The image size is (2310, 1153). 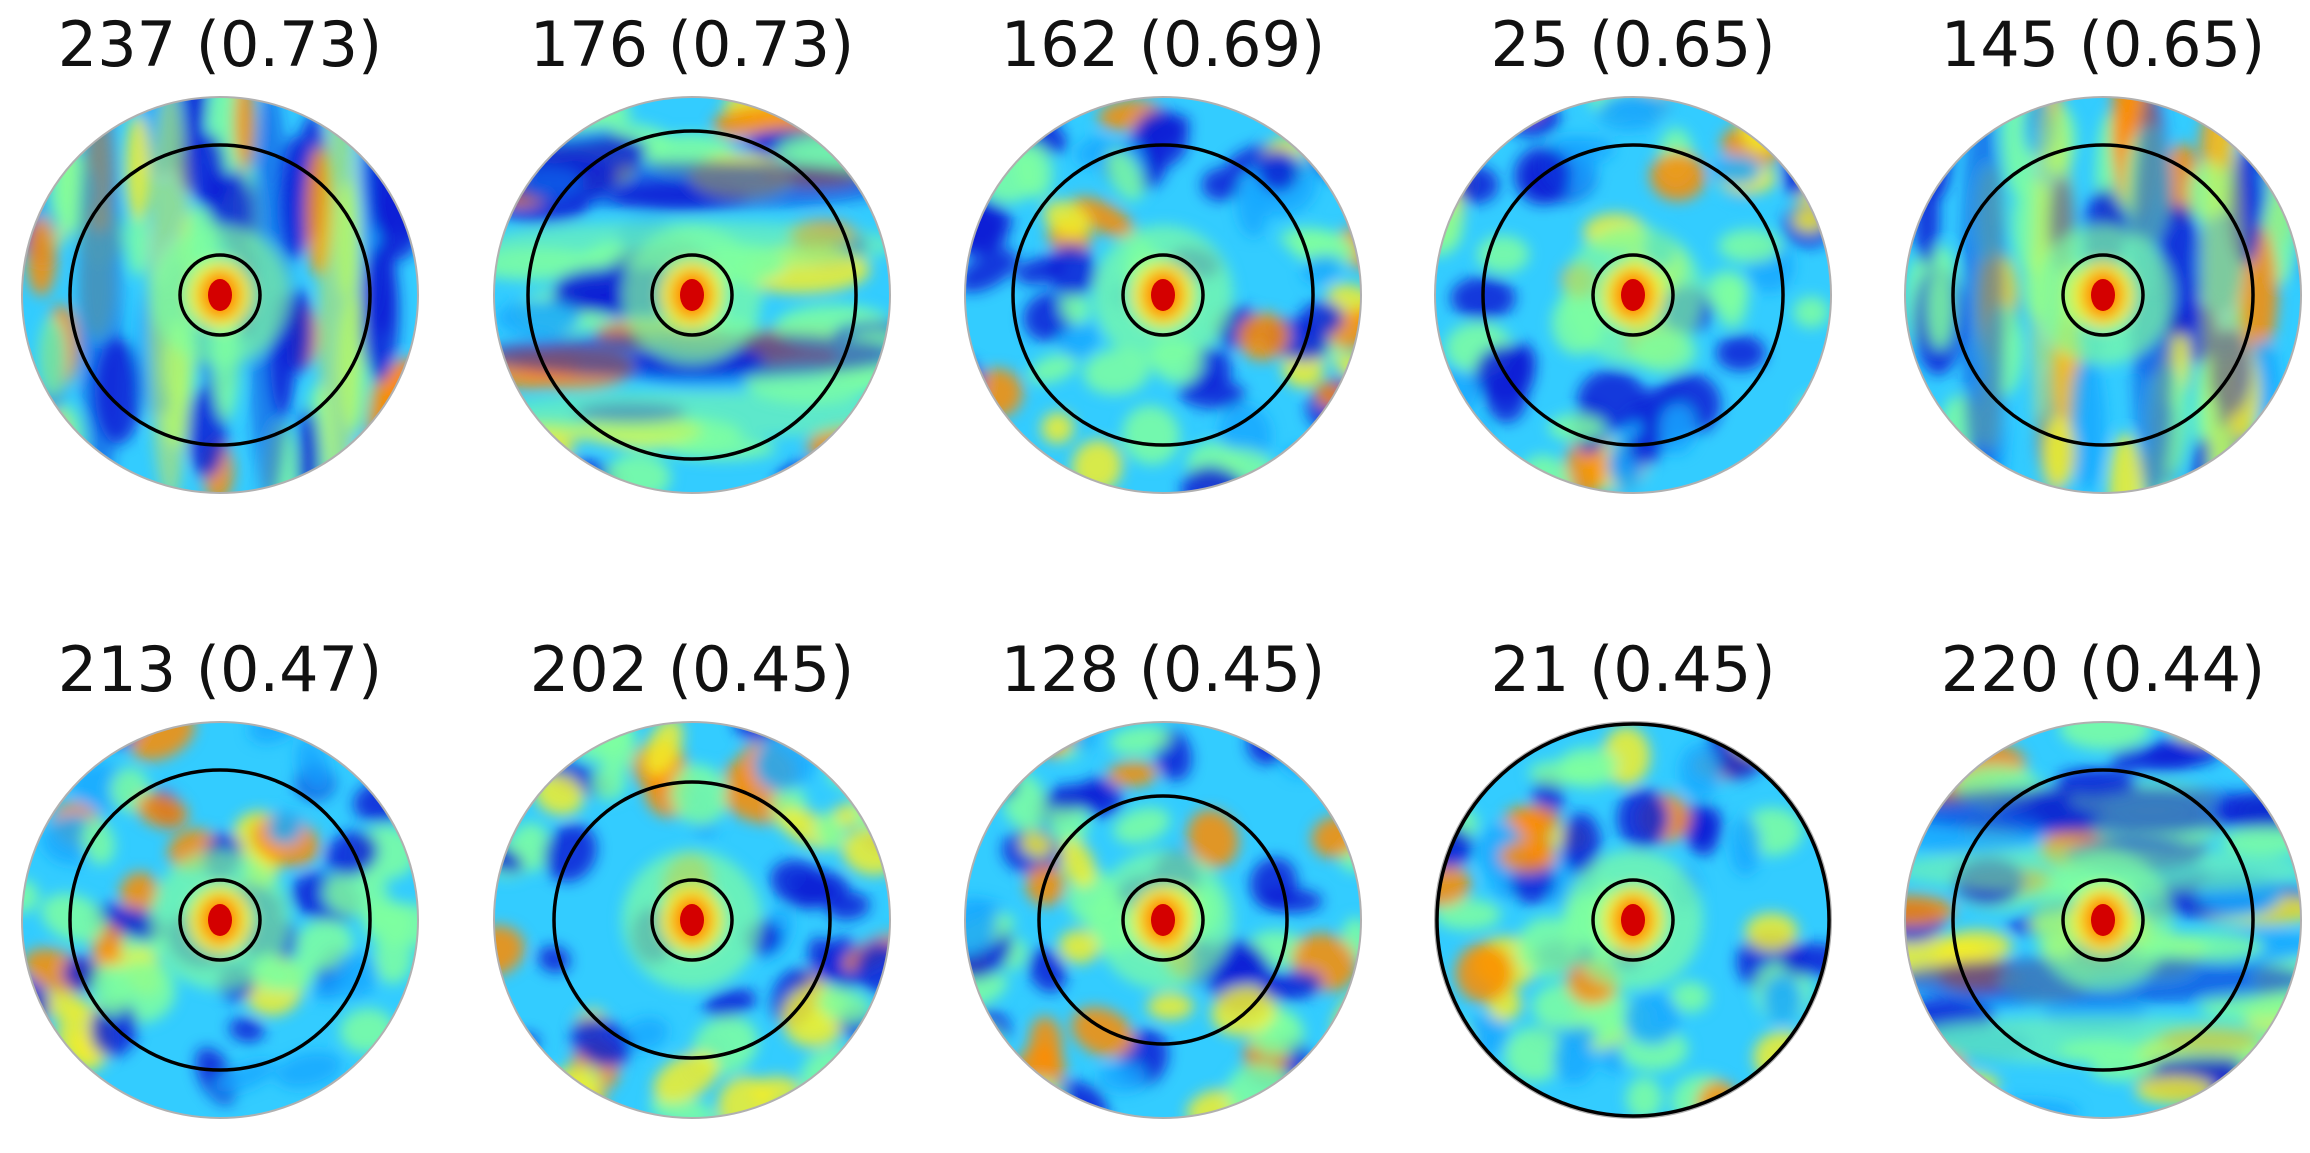 I want to click on autocorrelogram-panel: 162 (0.69), so click(x=1163, y=250).